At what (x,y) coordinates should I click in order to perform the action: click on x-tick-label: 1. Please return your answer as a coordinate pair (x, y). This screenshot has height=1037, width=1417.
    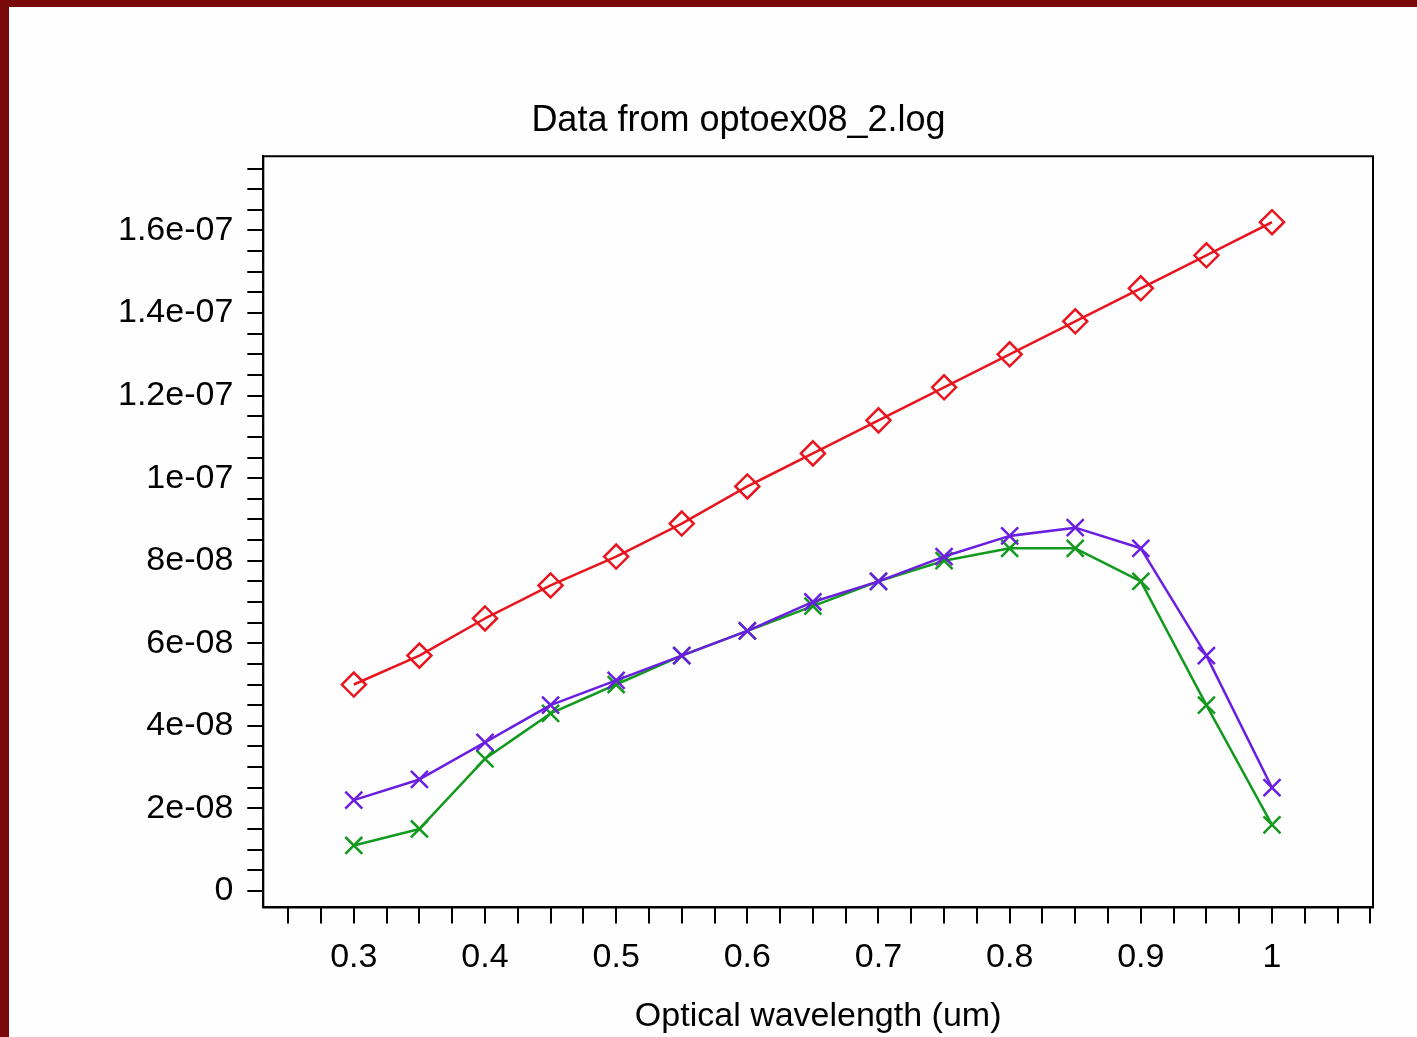
    Looking at the image, I should click on (1272, 955).